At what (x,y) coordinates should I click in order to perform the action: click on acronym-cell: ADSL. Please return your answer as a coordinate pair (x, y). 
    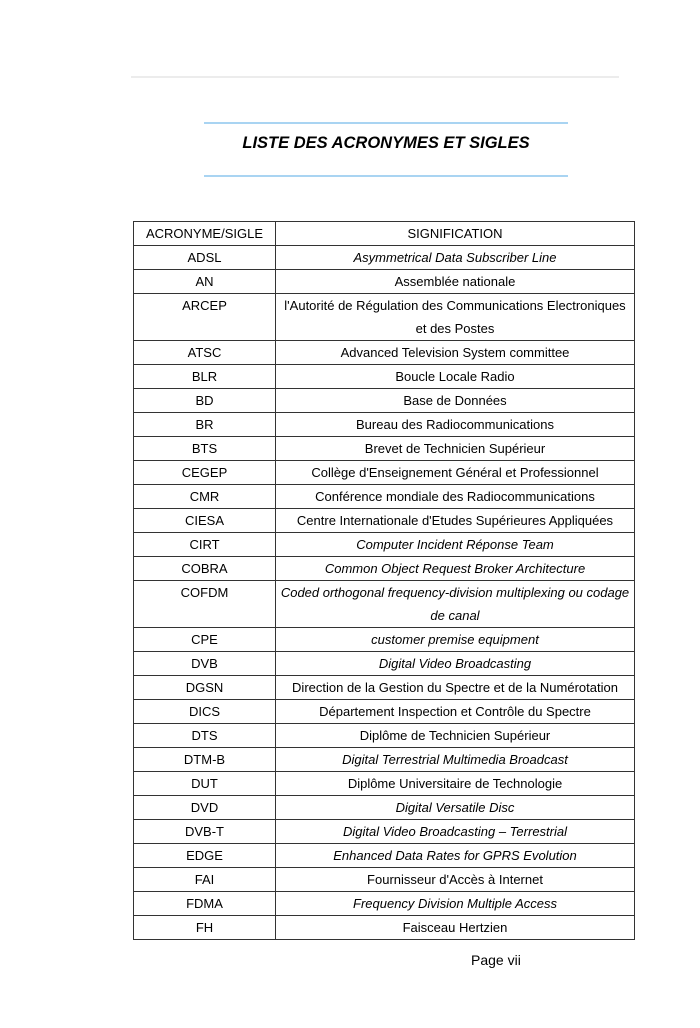
    Looking at the image, I should click on (204, 257).